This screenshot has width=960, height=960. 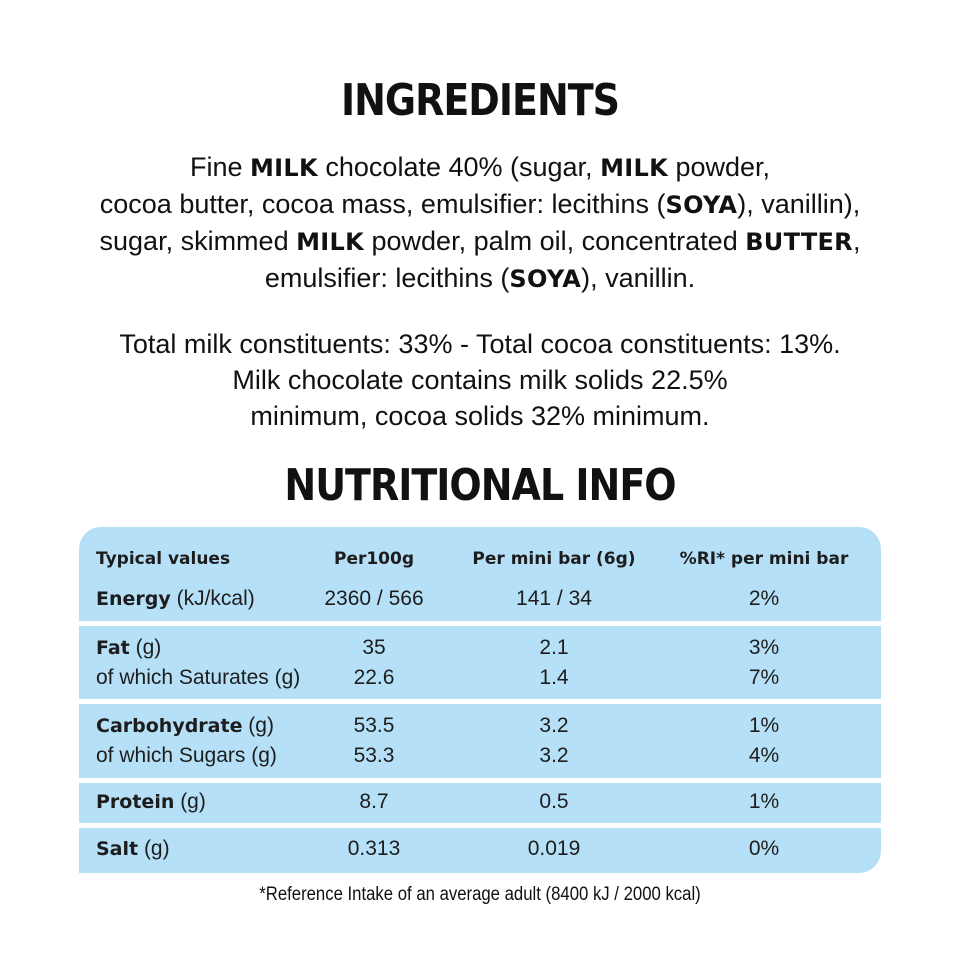 I want to click on header-ri: %RI* per mini bar, so click(x=764, y=559).